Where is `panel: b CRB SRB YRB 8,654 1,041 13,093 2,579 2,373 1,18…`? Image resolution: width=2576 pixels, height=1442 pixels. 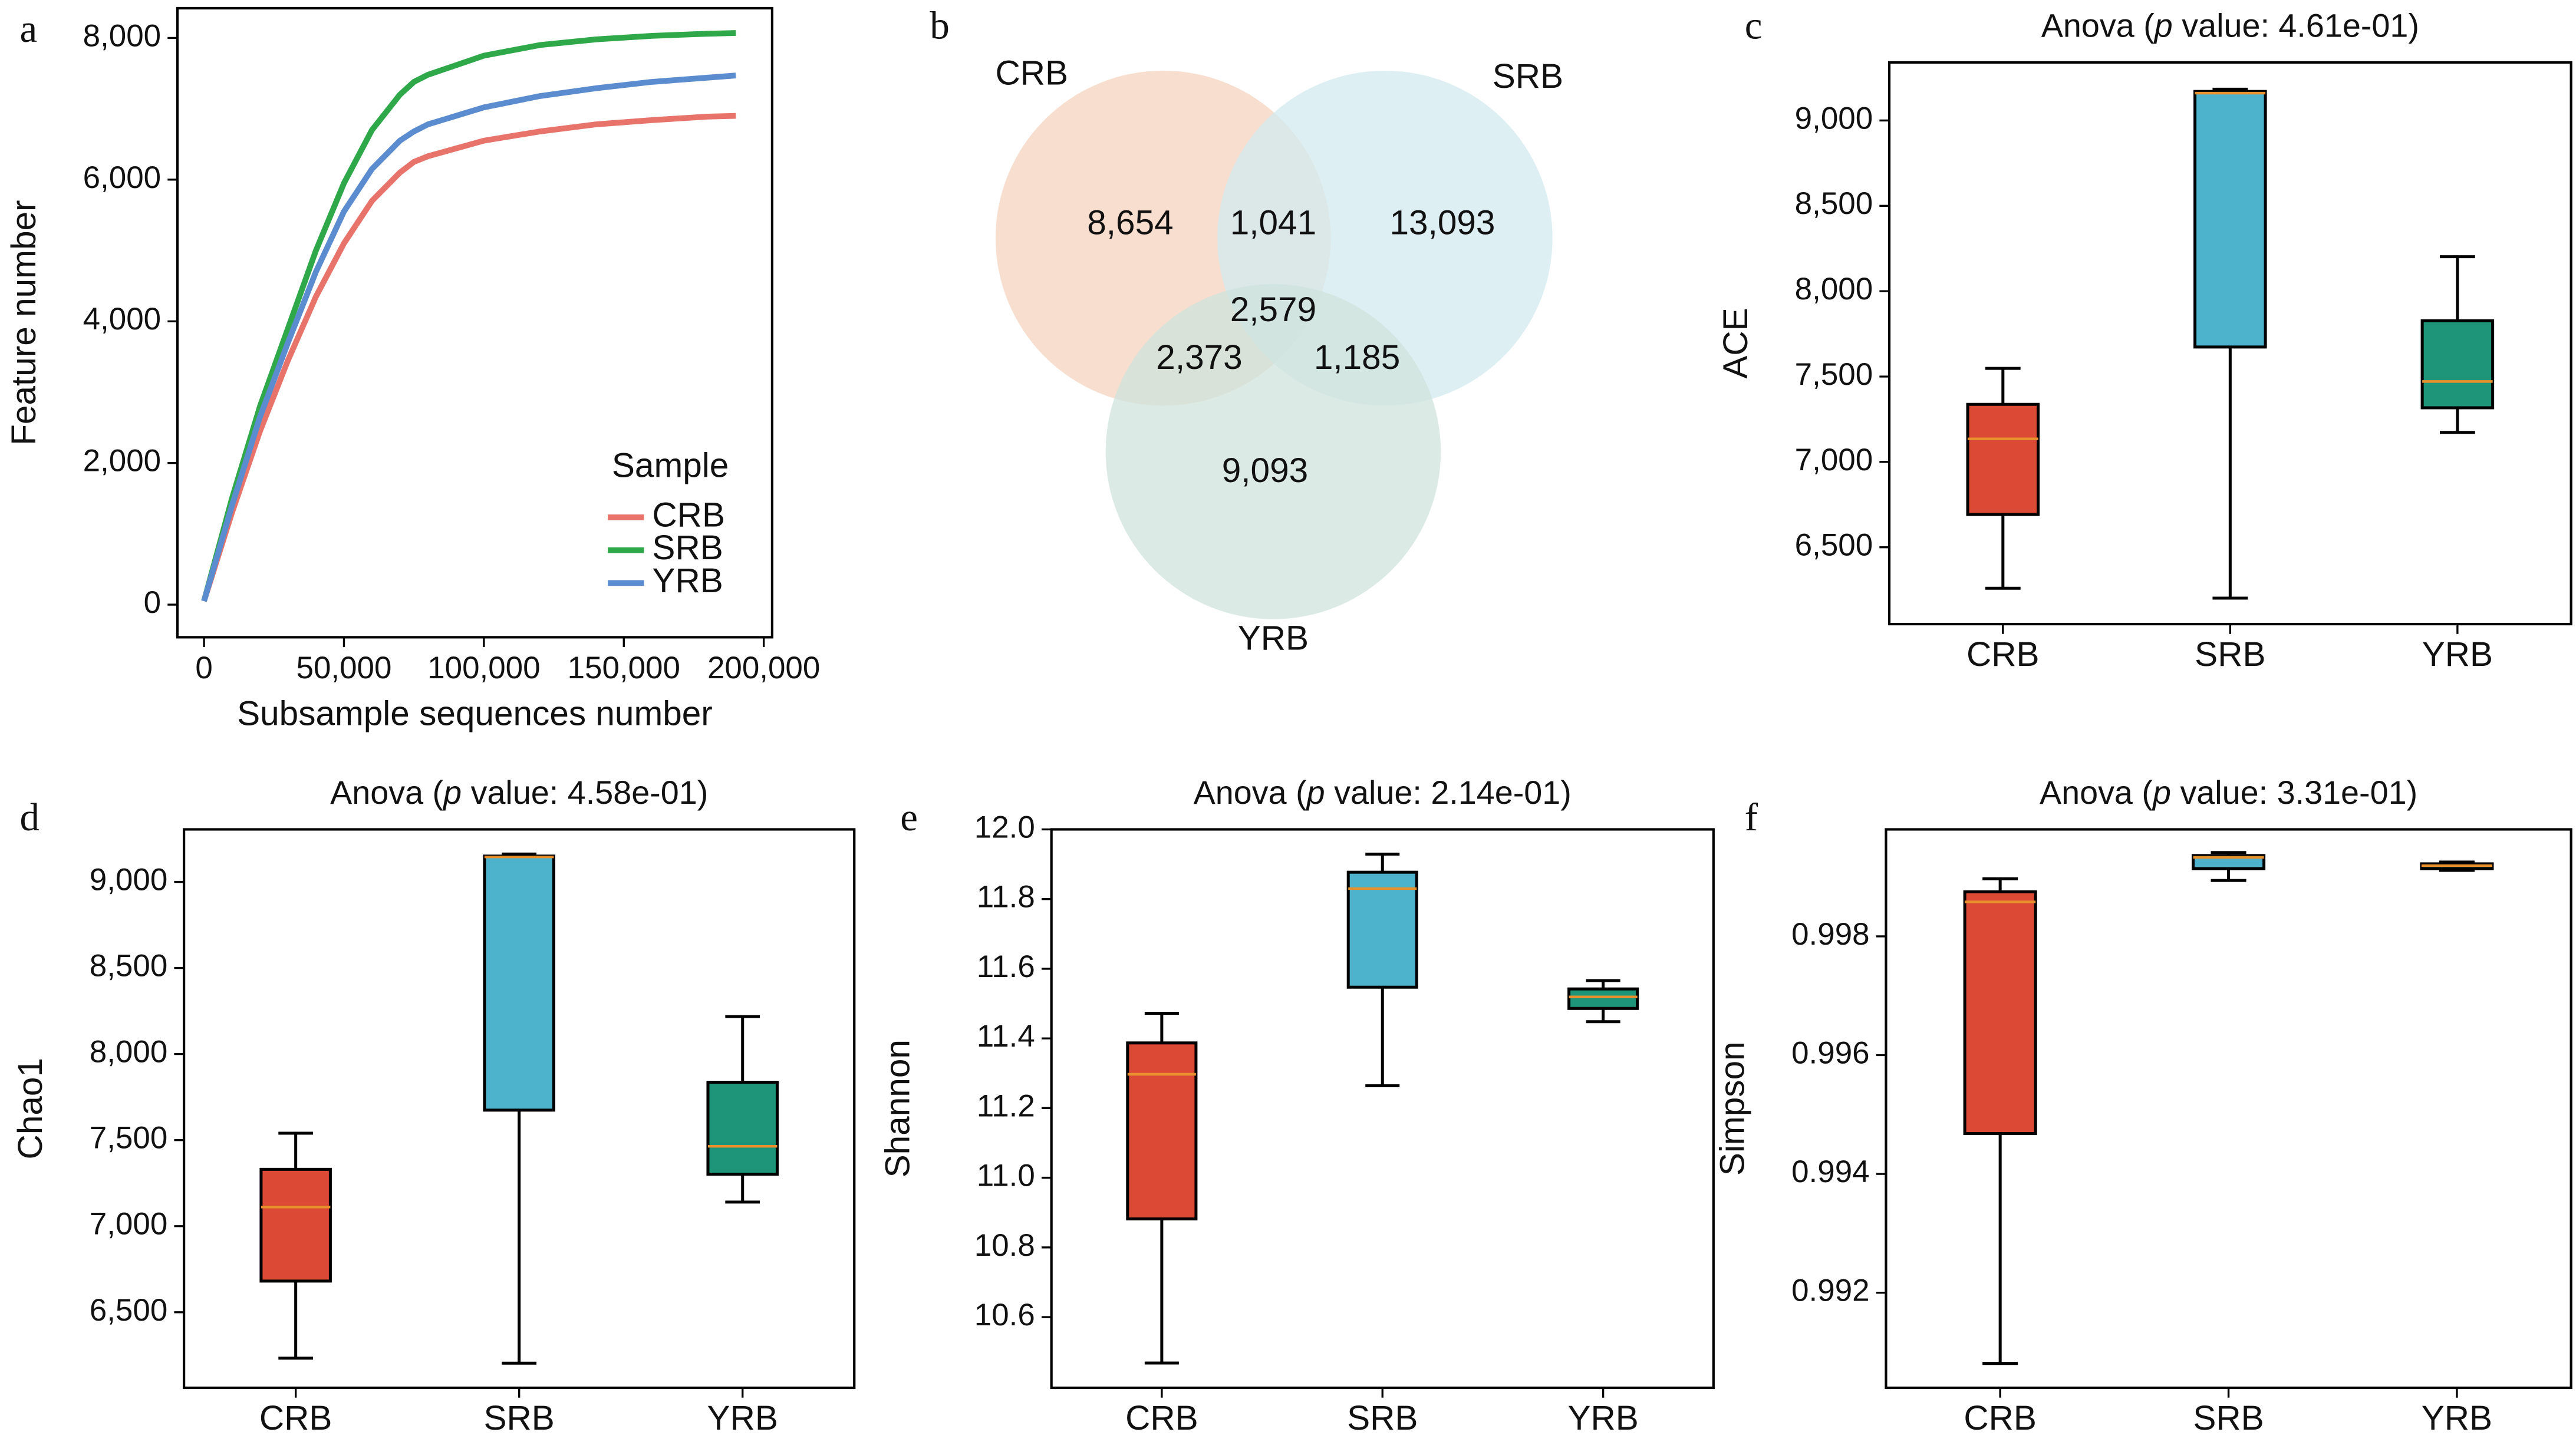 panel: b CRB SRB YRB 8,654 1,041 13,093 2,579 2,373 1,18… is located at coordinates (1246, 331).